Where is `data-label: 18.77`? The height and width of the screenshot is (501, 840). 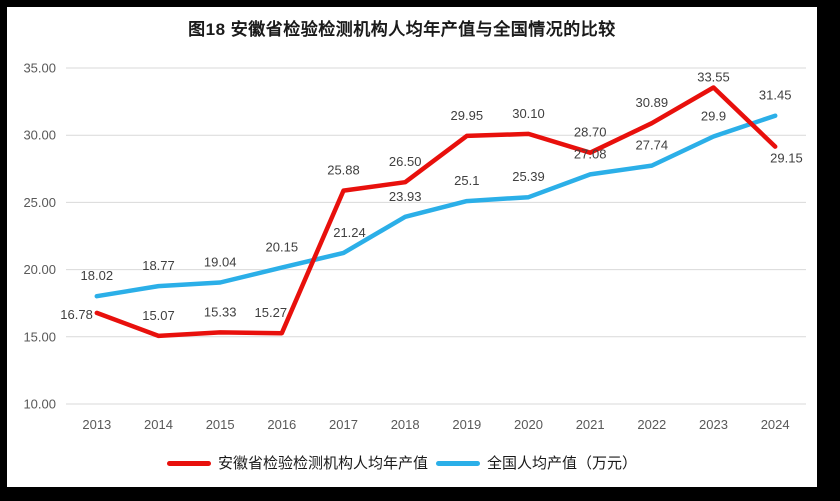 data-label: 18.77 is located at coordinates (158, 265).